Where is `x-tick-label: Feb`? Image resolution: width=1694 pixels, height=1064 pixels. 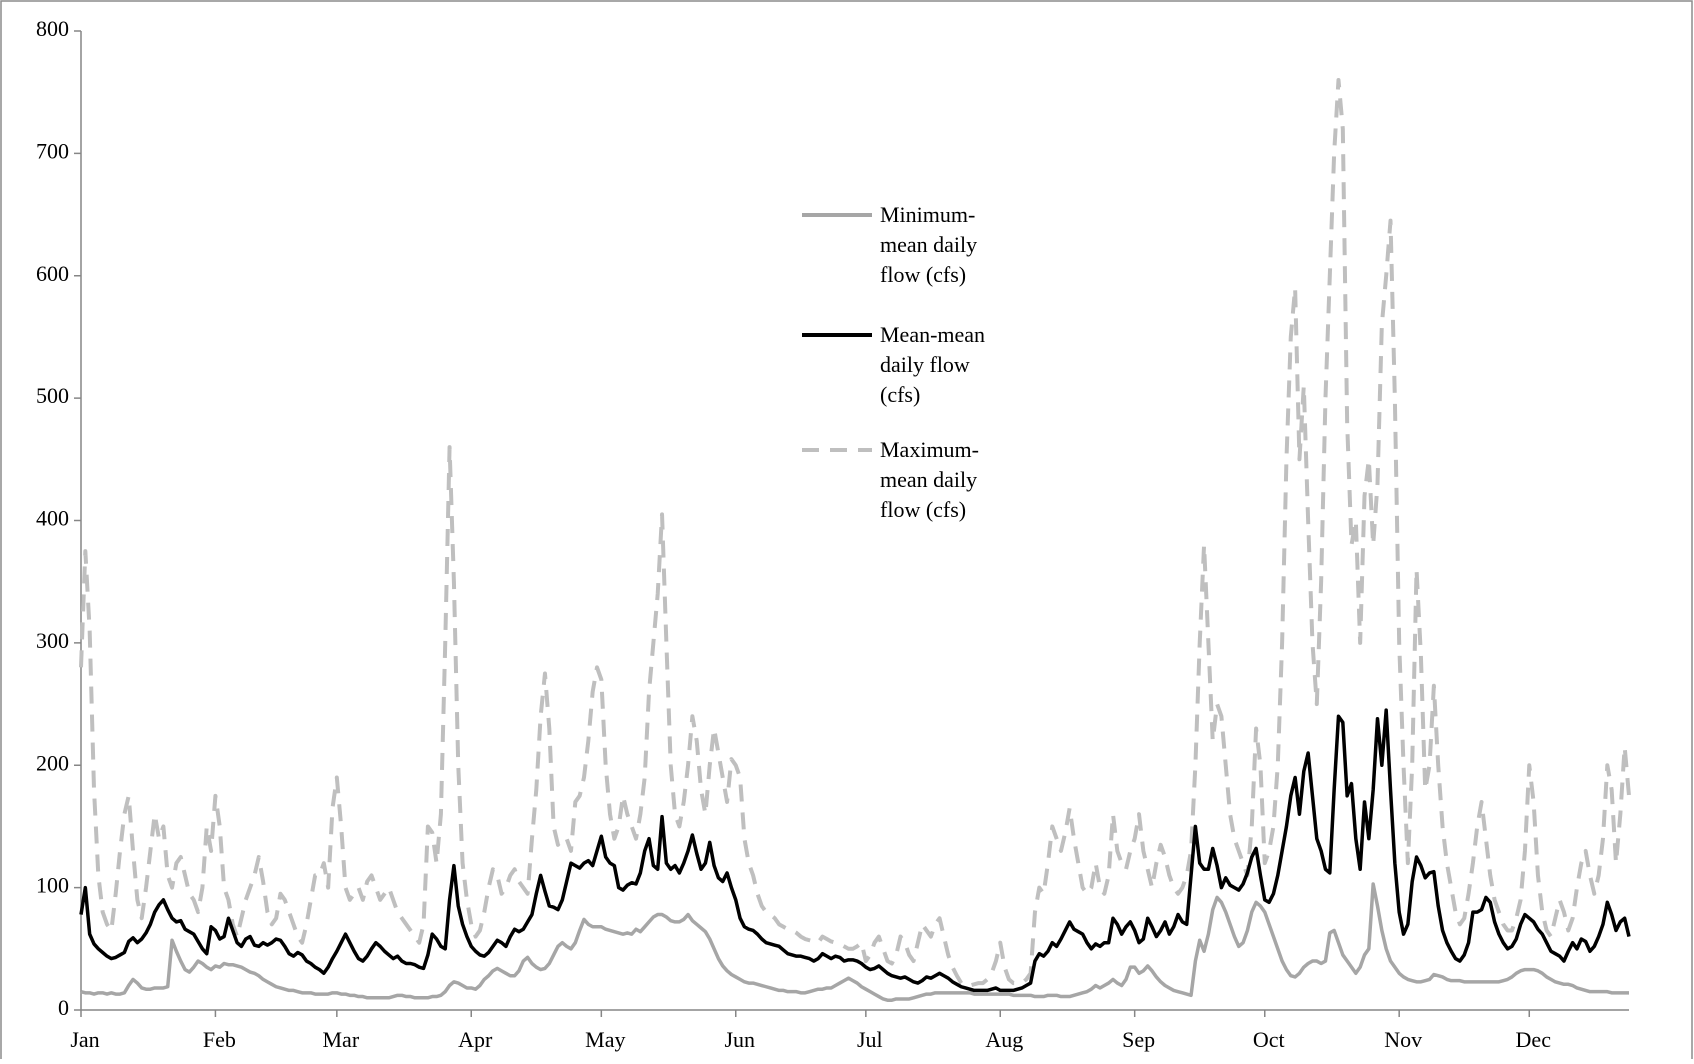
x-tick-label: Feb is located at coordinates (219, 1039).